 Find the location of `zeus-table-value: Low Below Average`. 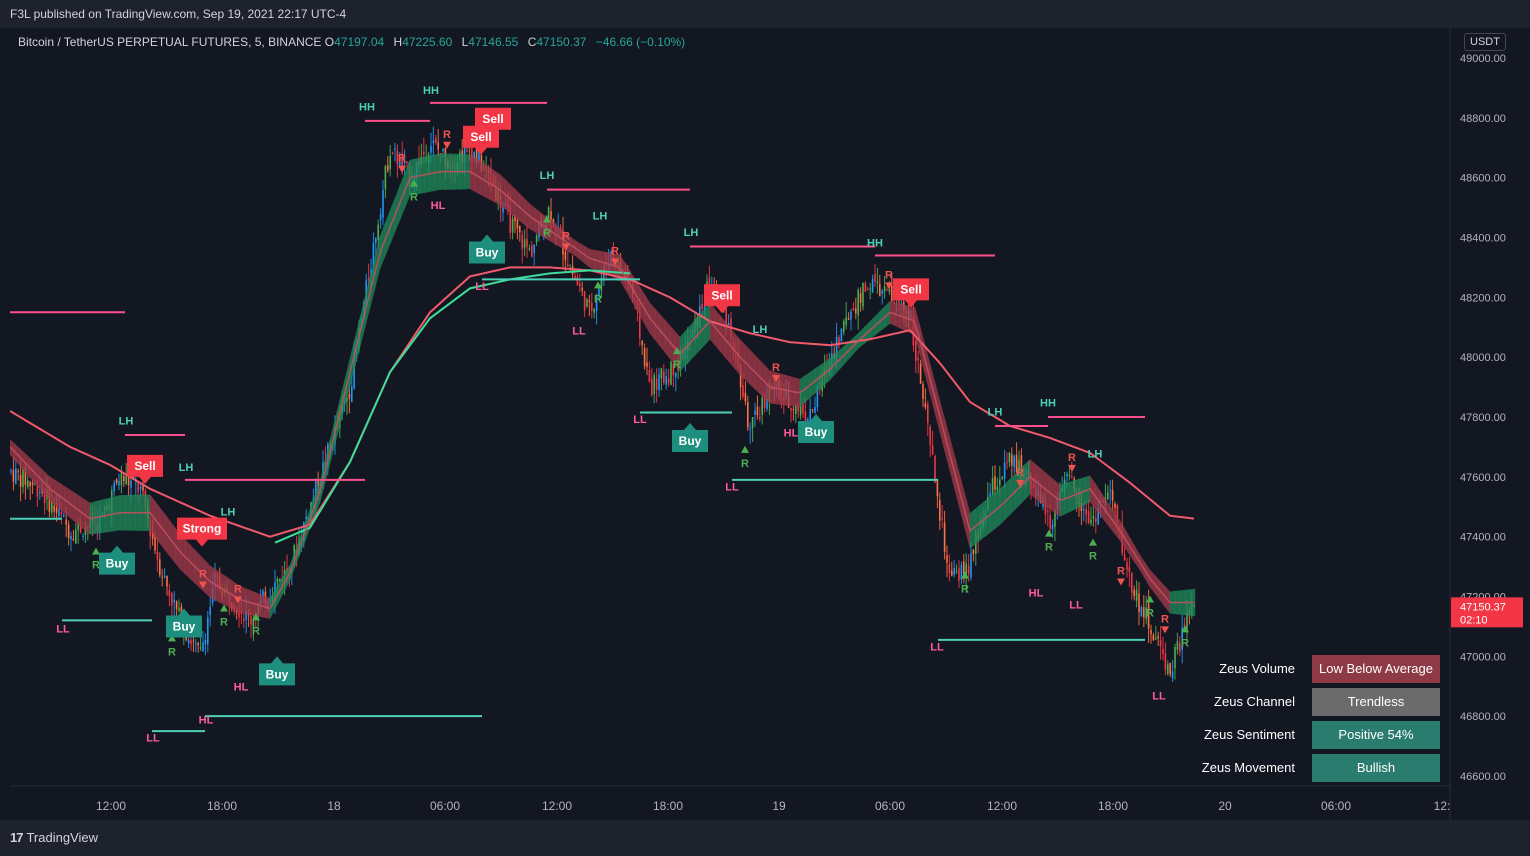

zeus-table-value: Low Below Average is located at coordinates (1376, 669).